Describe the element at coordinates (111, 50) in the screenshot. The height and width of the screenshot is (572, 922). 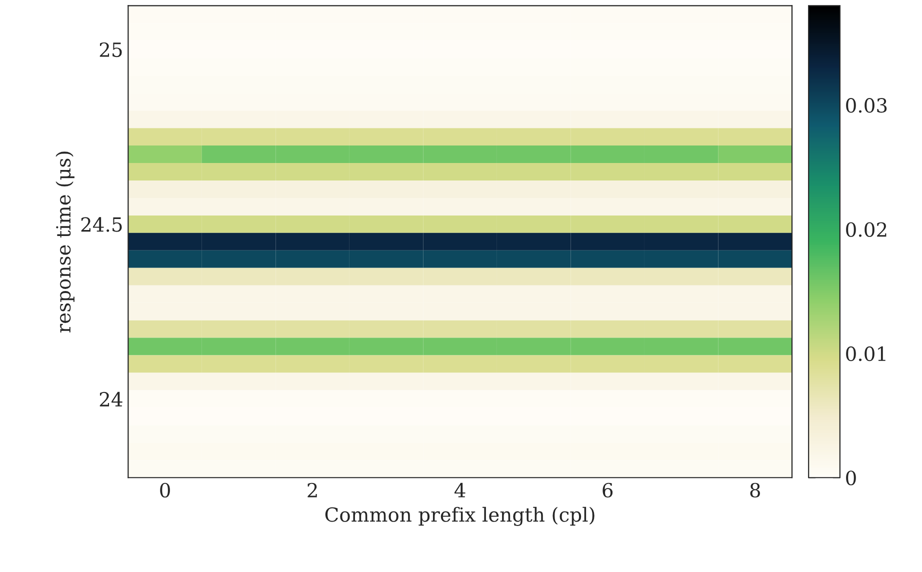
I see `y-tick-label: 25` at that location.